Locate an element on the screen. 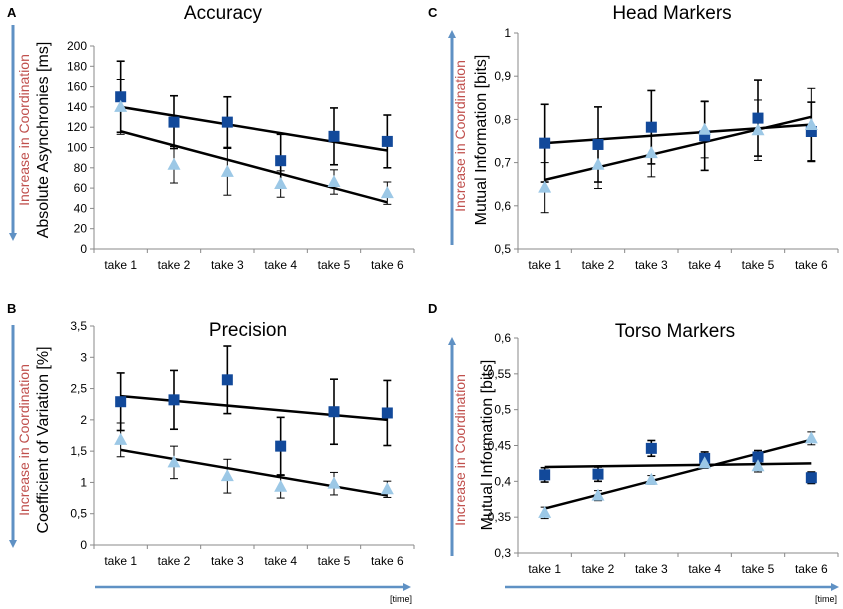 The height and width of the screenshot is (609, 843). panel-letter-c: C is located at coordinates (433, 12).